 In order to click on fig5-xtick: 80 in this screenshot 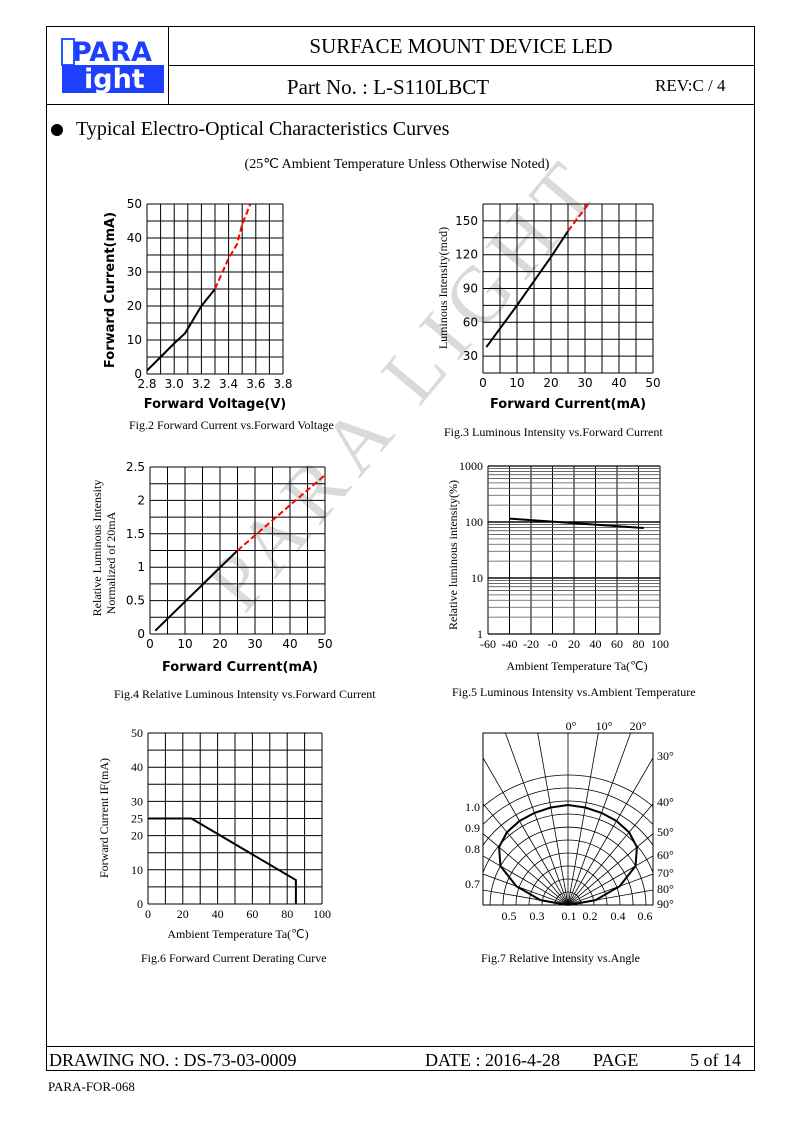, I will do `click(639, 644)`.